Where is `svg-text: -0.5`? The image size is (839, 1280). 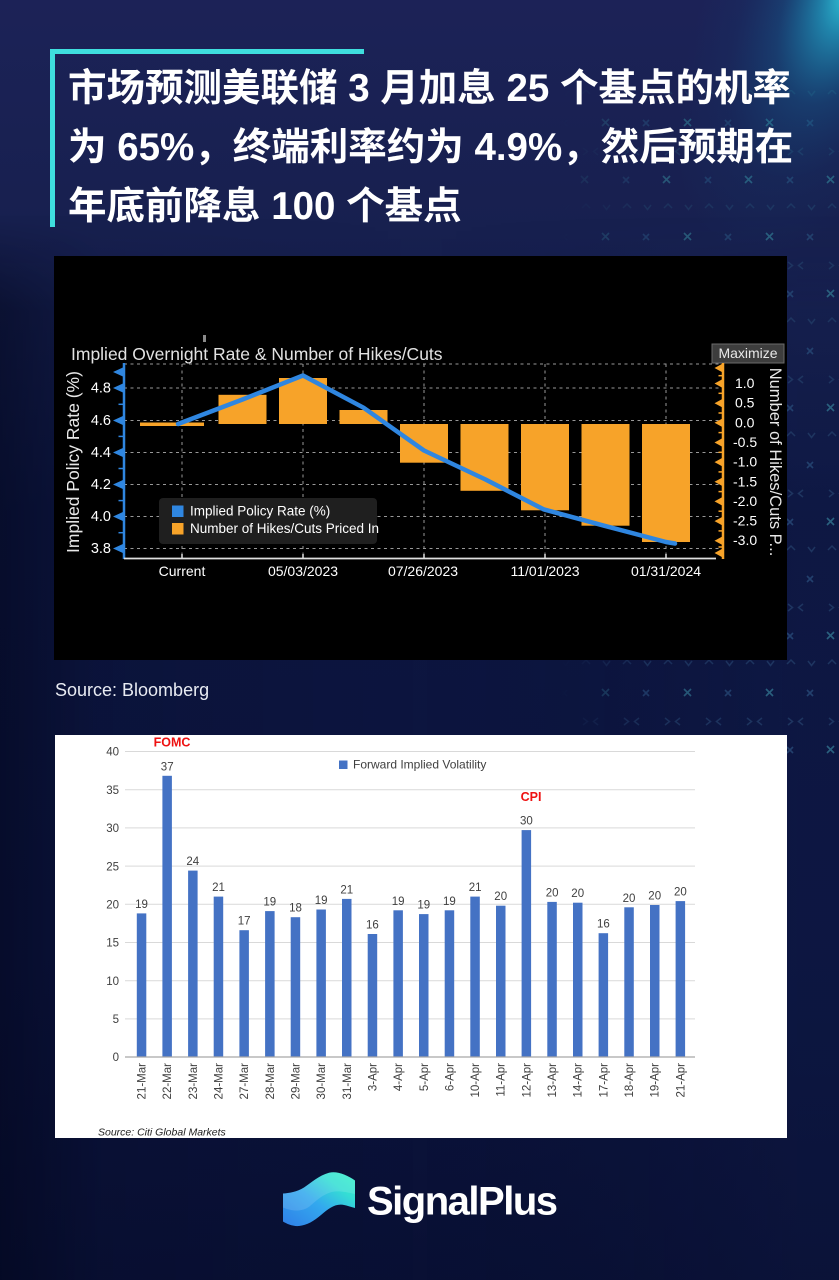 svg-text: -0.5 is located at coordinates (745, 442).